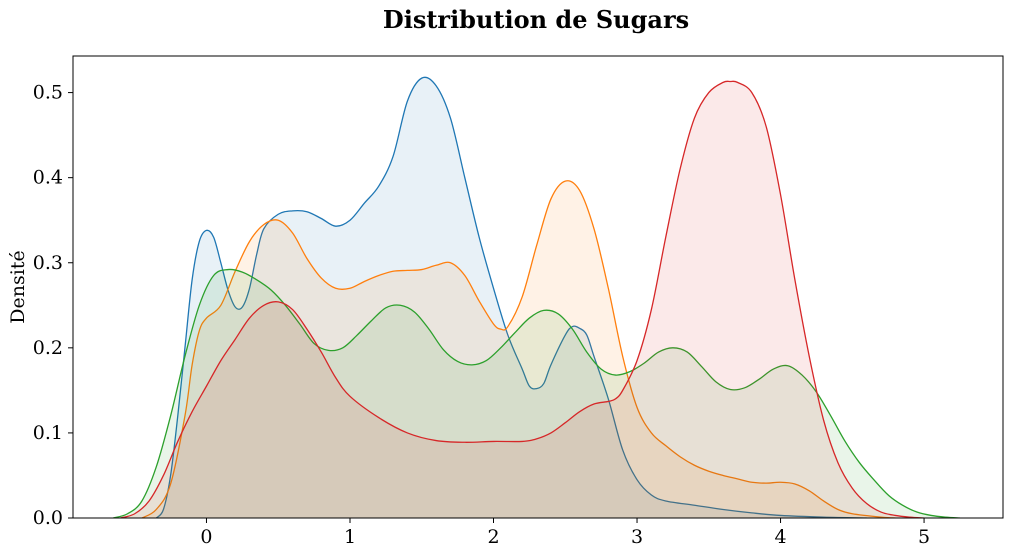 This screenshot has height=557, width=1012. I want to click on x-tick-label: 3, so click(637, 537).